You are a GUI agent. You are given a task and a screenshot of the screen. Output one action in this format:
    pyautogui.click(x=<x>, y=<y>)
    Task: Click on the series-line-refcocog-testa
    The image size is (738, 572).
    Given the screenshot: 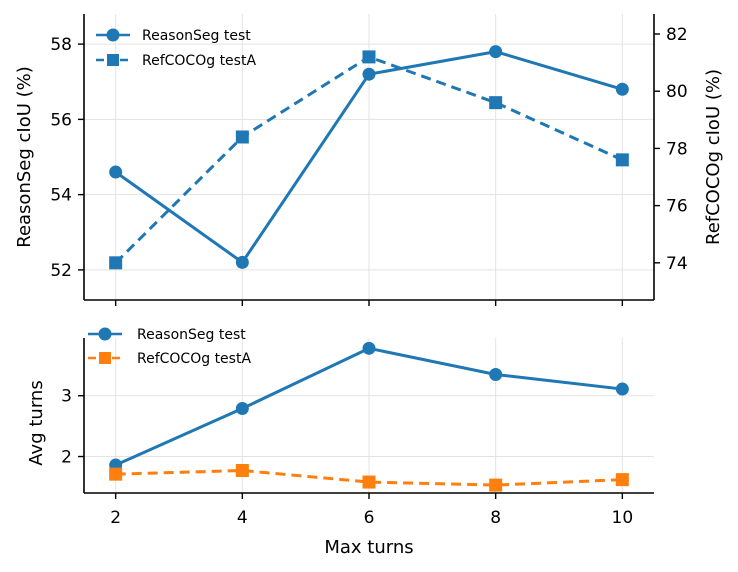 What is the action you would take?
    pyautogui.click(x=369, y=478)
    